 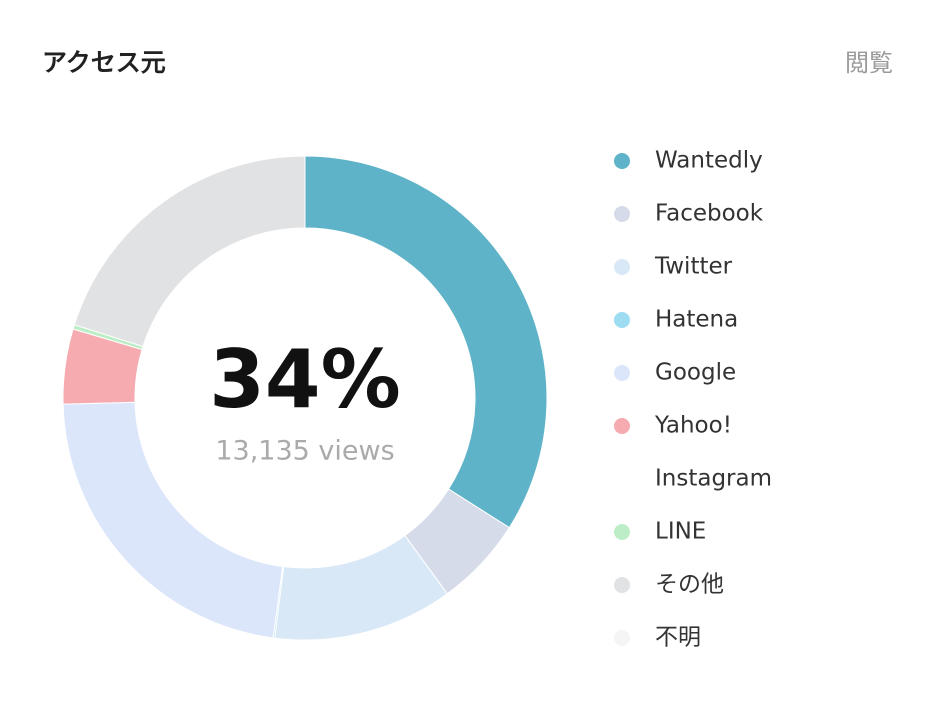 I want to click on legend-label: Yahoo!, so click(x=693, y=426).